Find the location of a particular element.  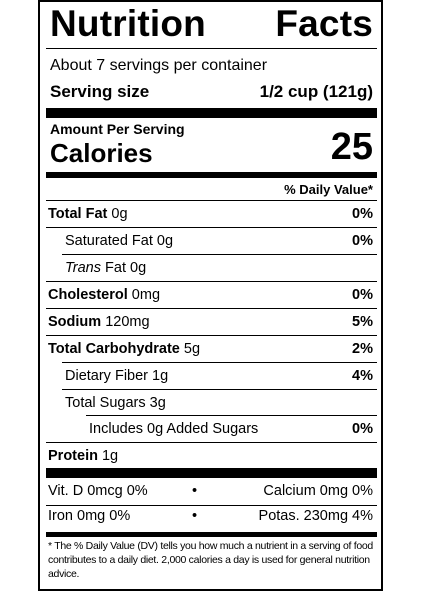

row-added-sugars: Includes 0g Added Sugars 0% is located at coordinates (211, 429).